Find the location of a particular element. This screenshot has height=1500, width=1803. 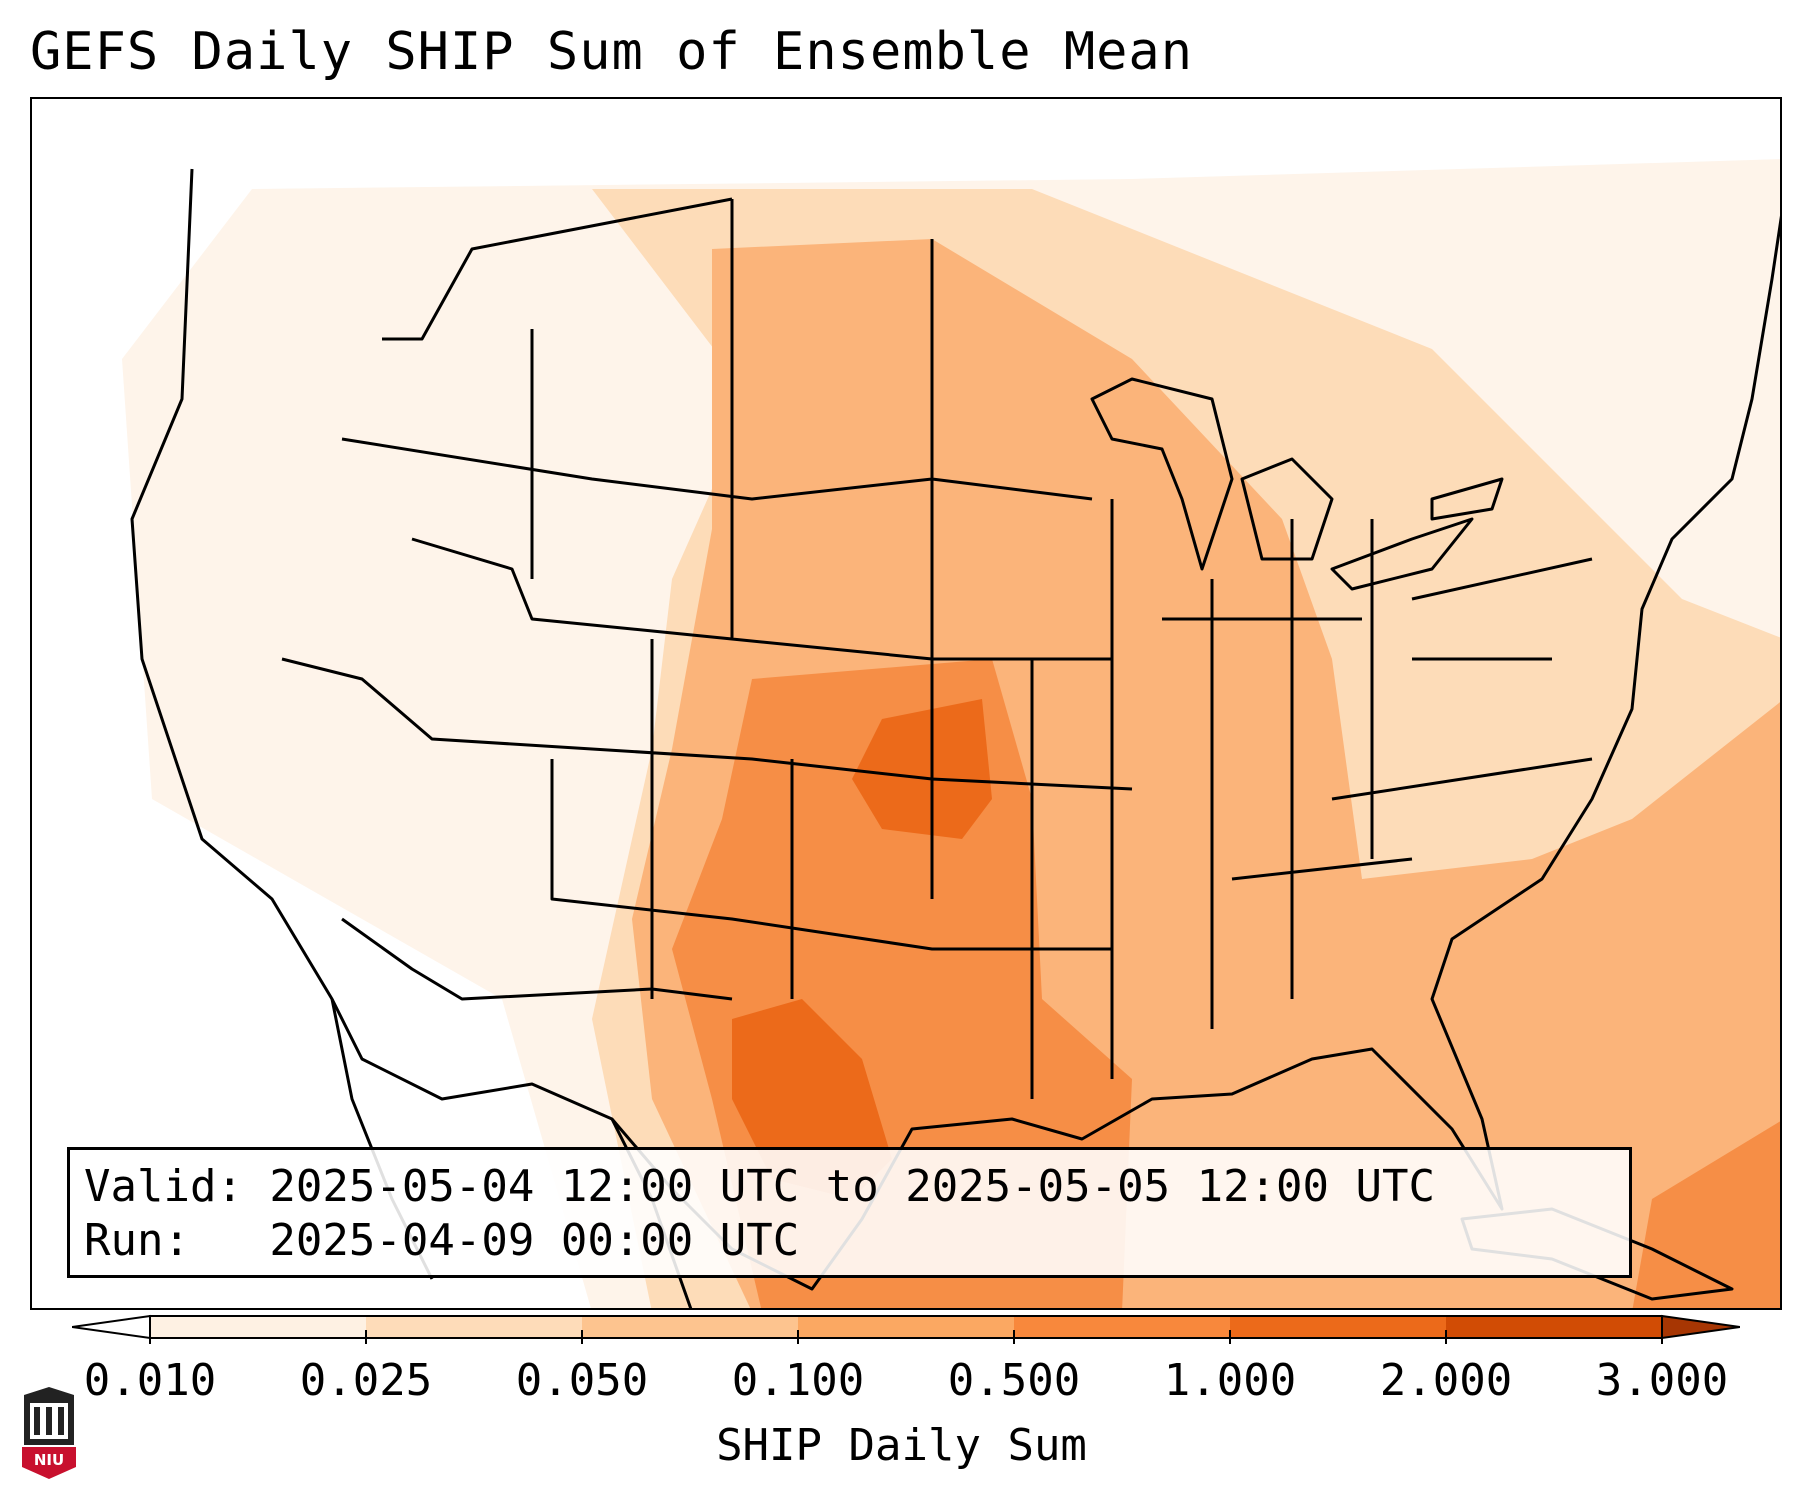

colorbar-tick-label: 0.050 is located at coordinates (582, 1380).